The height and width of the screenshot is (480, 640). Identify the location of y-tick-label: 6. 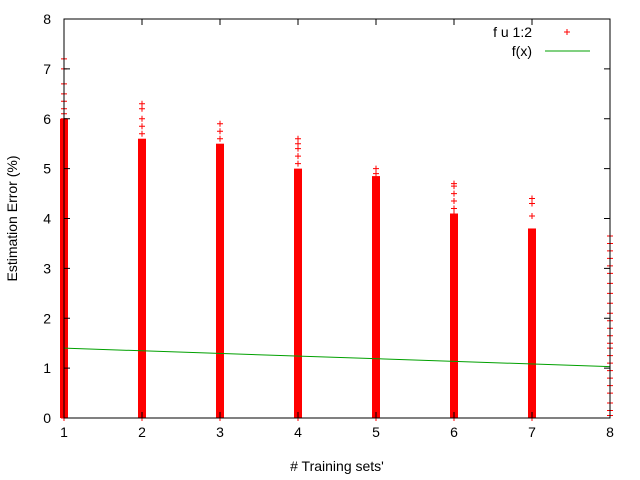
(47, 119).